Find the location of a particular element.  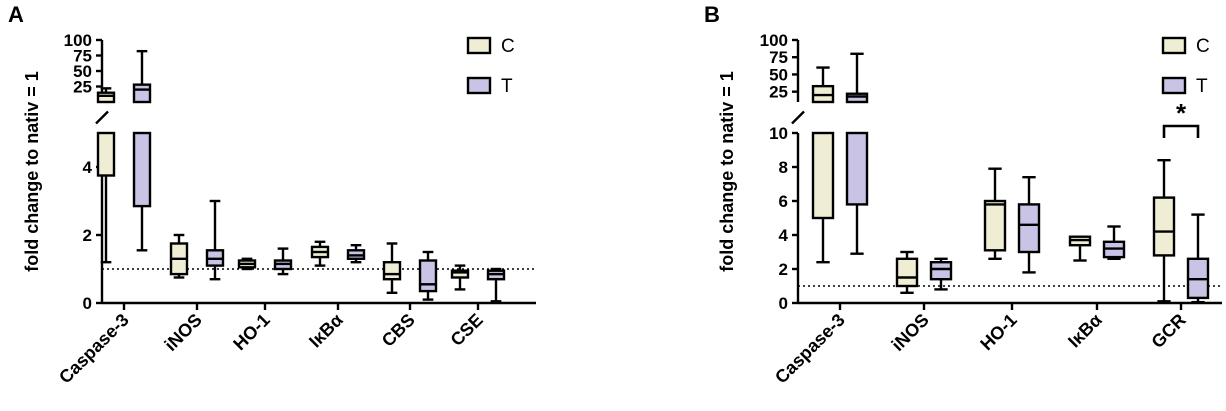

box-C-CSE is located at coordinates (460, 277).